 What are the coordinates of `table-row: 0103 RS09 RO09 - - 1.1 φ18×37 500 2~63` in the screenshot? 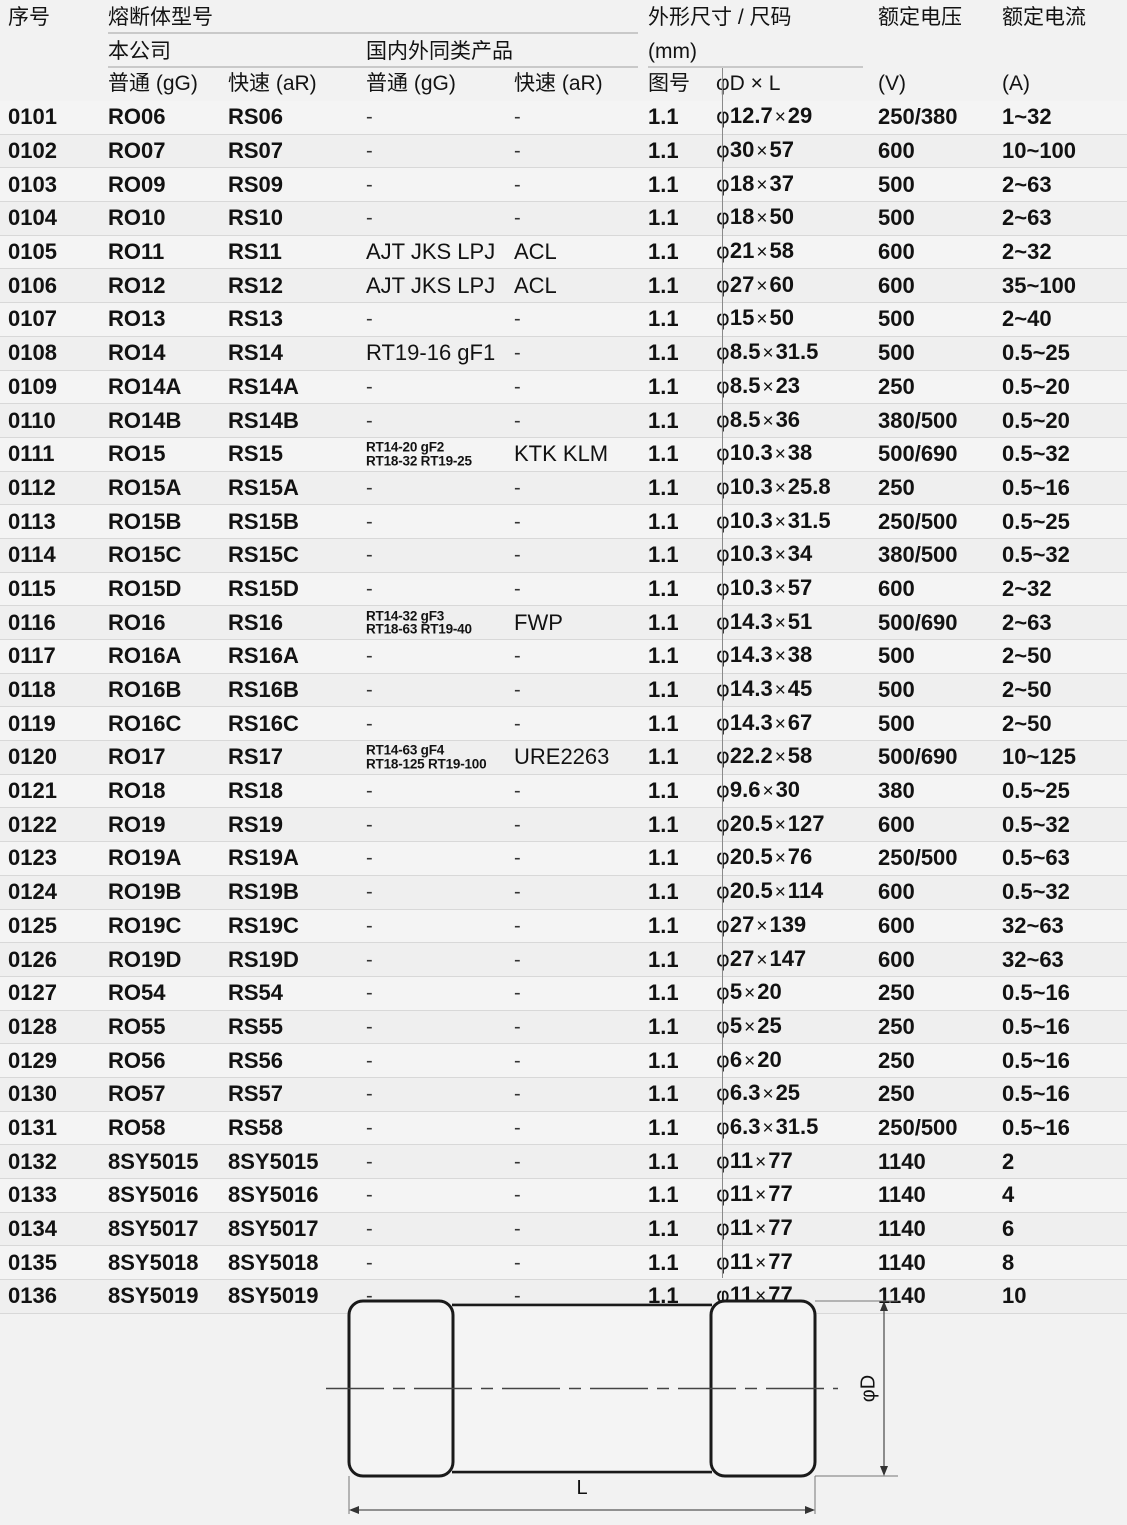 It's located at (563, 185).